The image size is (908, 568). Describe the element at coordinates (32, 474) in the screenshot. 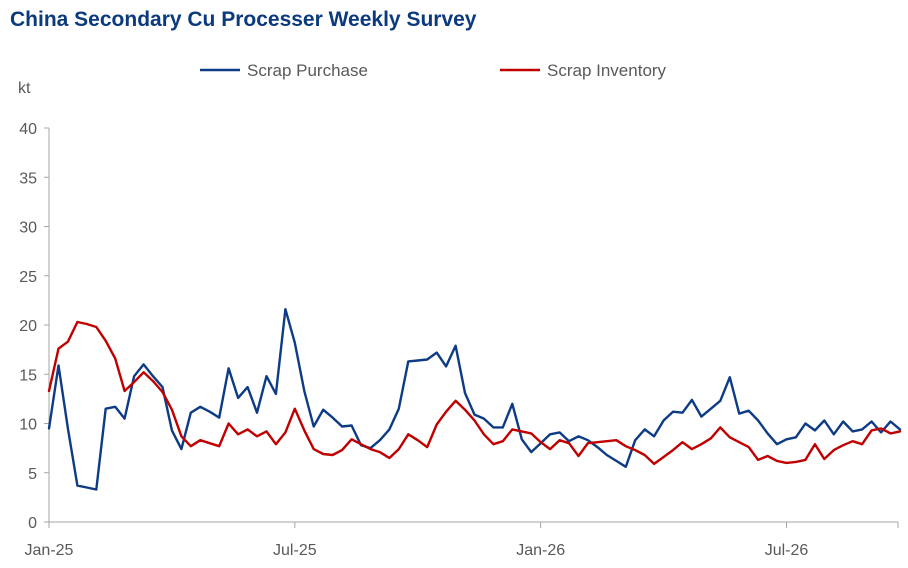

I see `y-tick-label: 5` at that location.